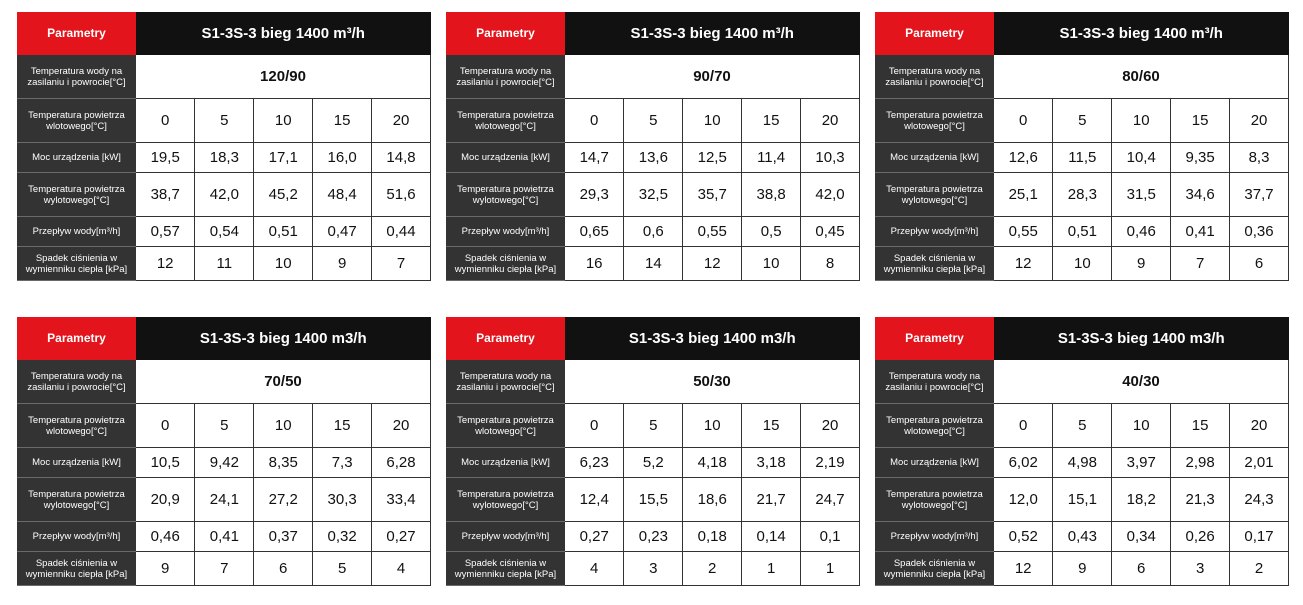 This screenshot has width=1303, height=605. Describe the element at coordinates (1082, 536) in the screenshot. I see `flow-cell: 0,43` at that location.